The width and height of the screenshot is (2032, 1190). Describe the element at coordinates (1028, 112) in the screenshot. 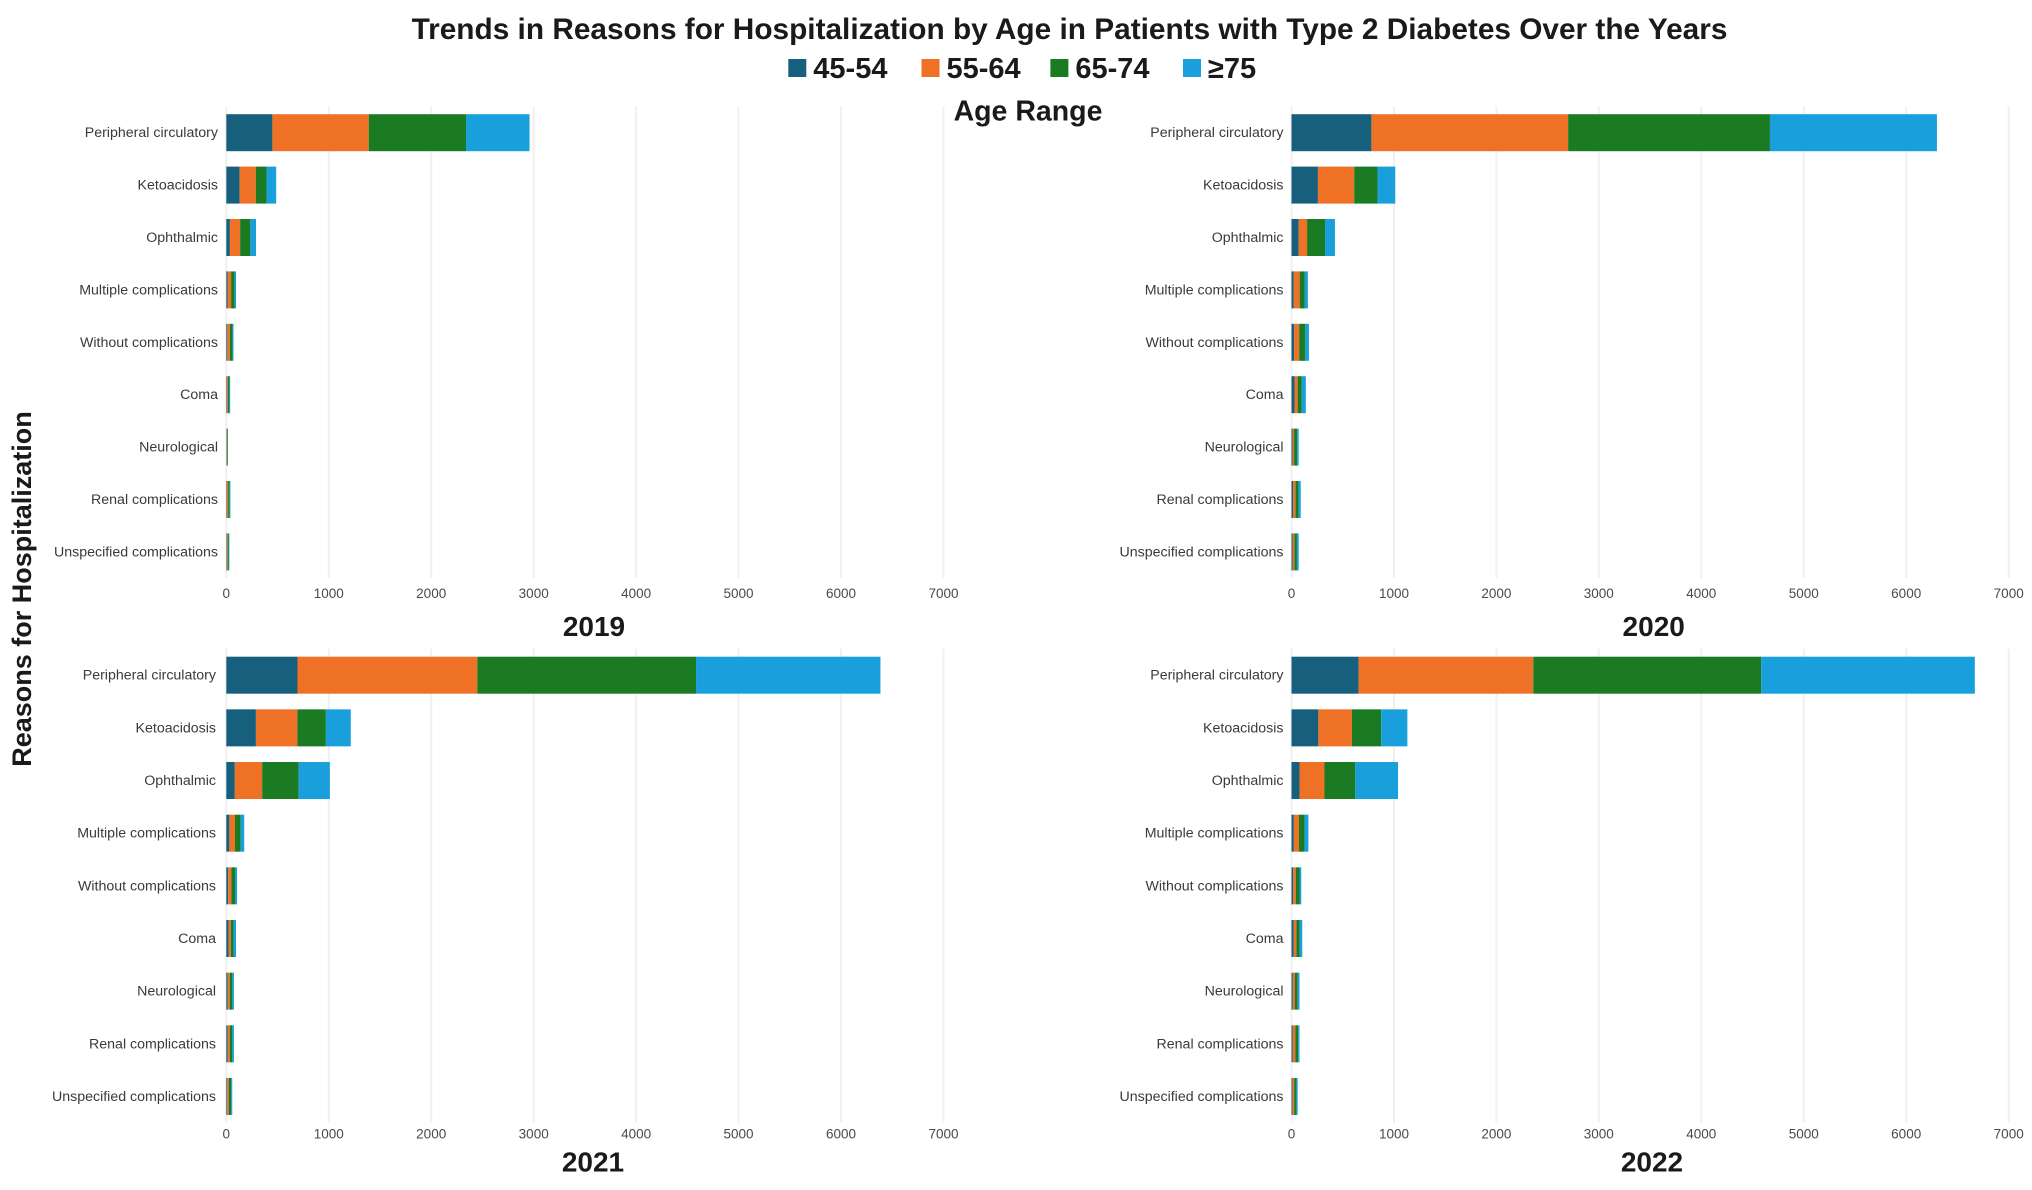

I see `svg-text: Age Range` at that location.